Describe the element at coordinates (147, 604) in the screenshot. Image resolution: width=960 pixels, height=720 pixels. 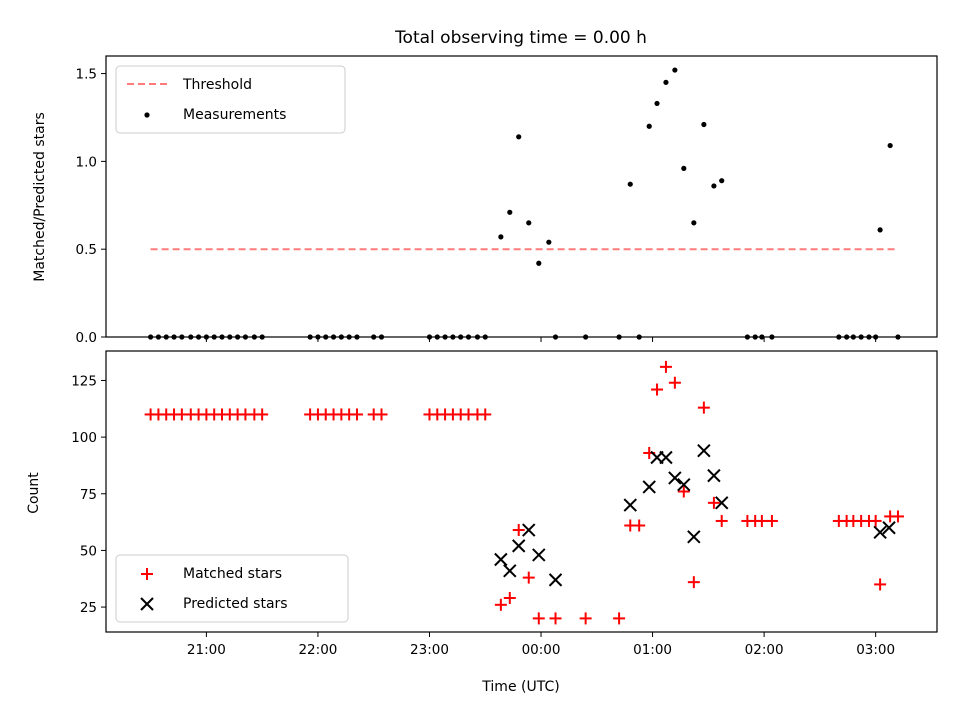
I see `legend-predicted-swatch` at that location.